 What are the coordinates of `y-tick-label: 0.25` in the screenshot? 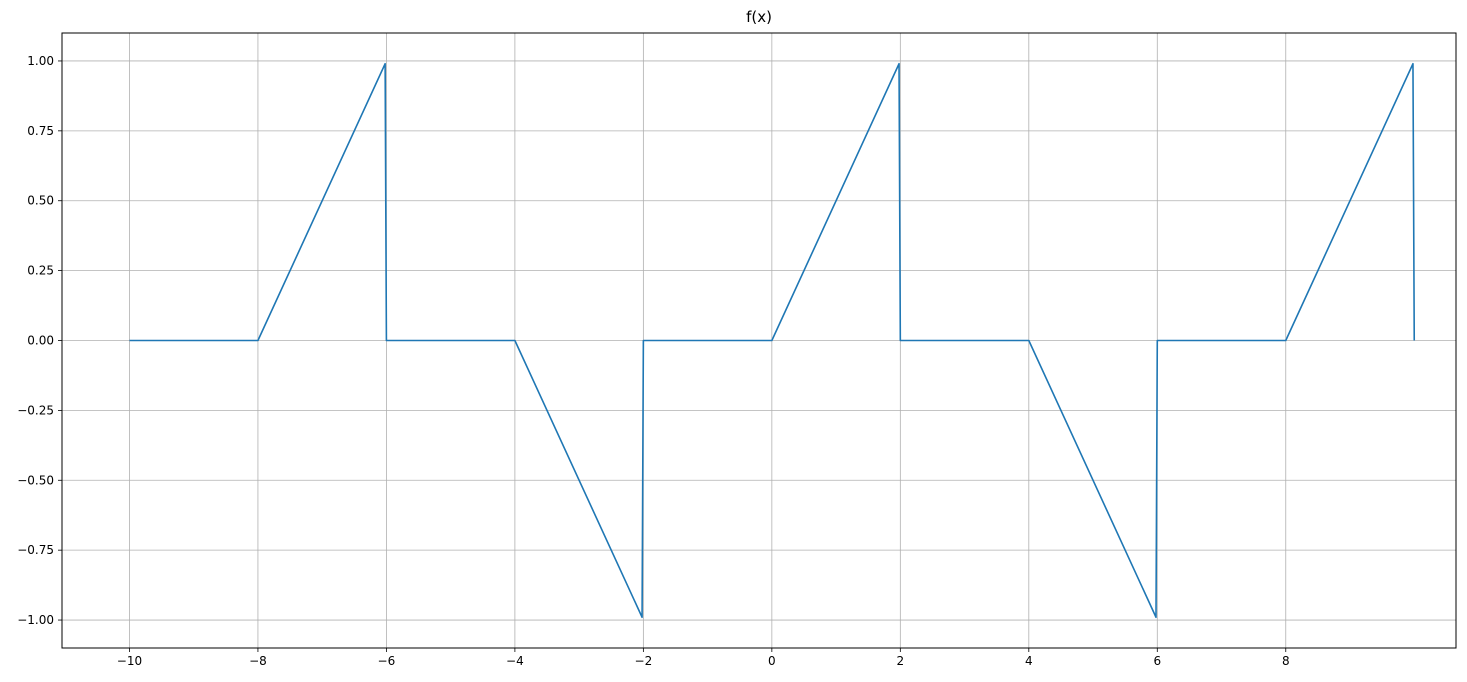 It's located at (40, 271).